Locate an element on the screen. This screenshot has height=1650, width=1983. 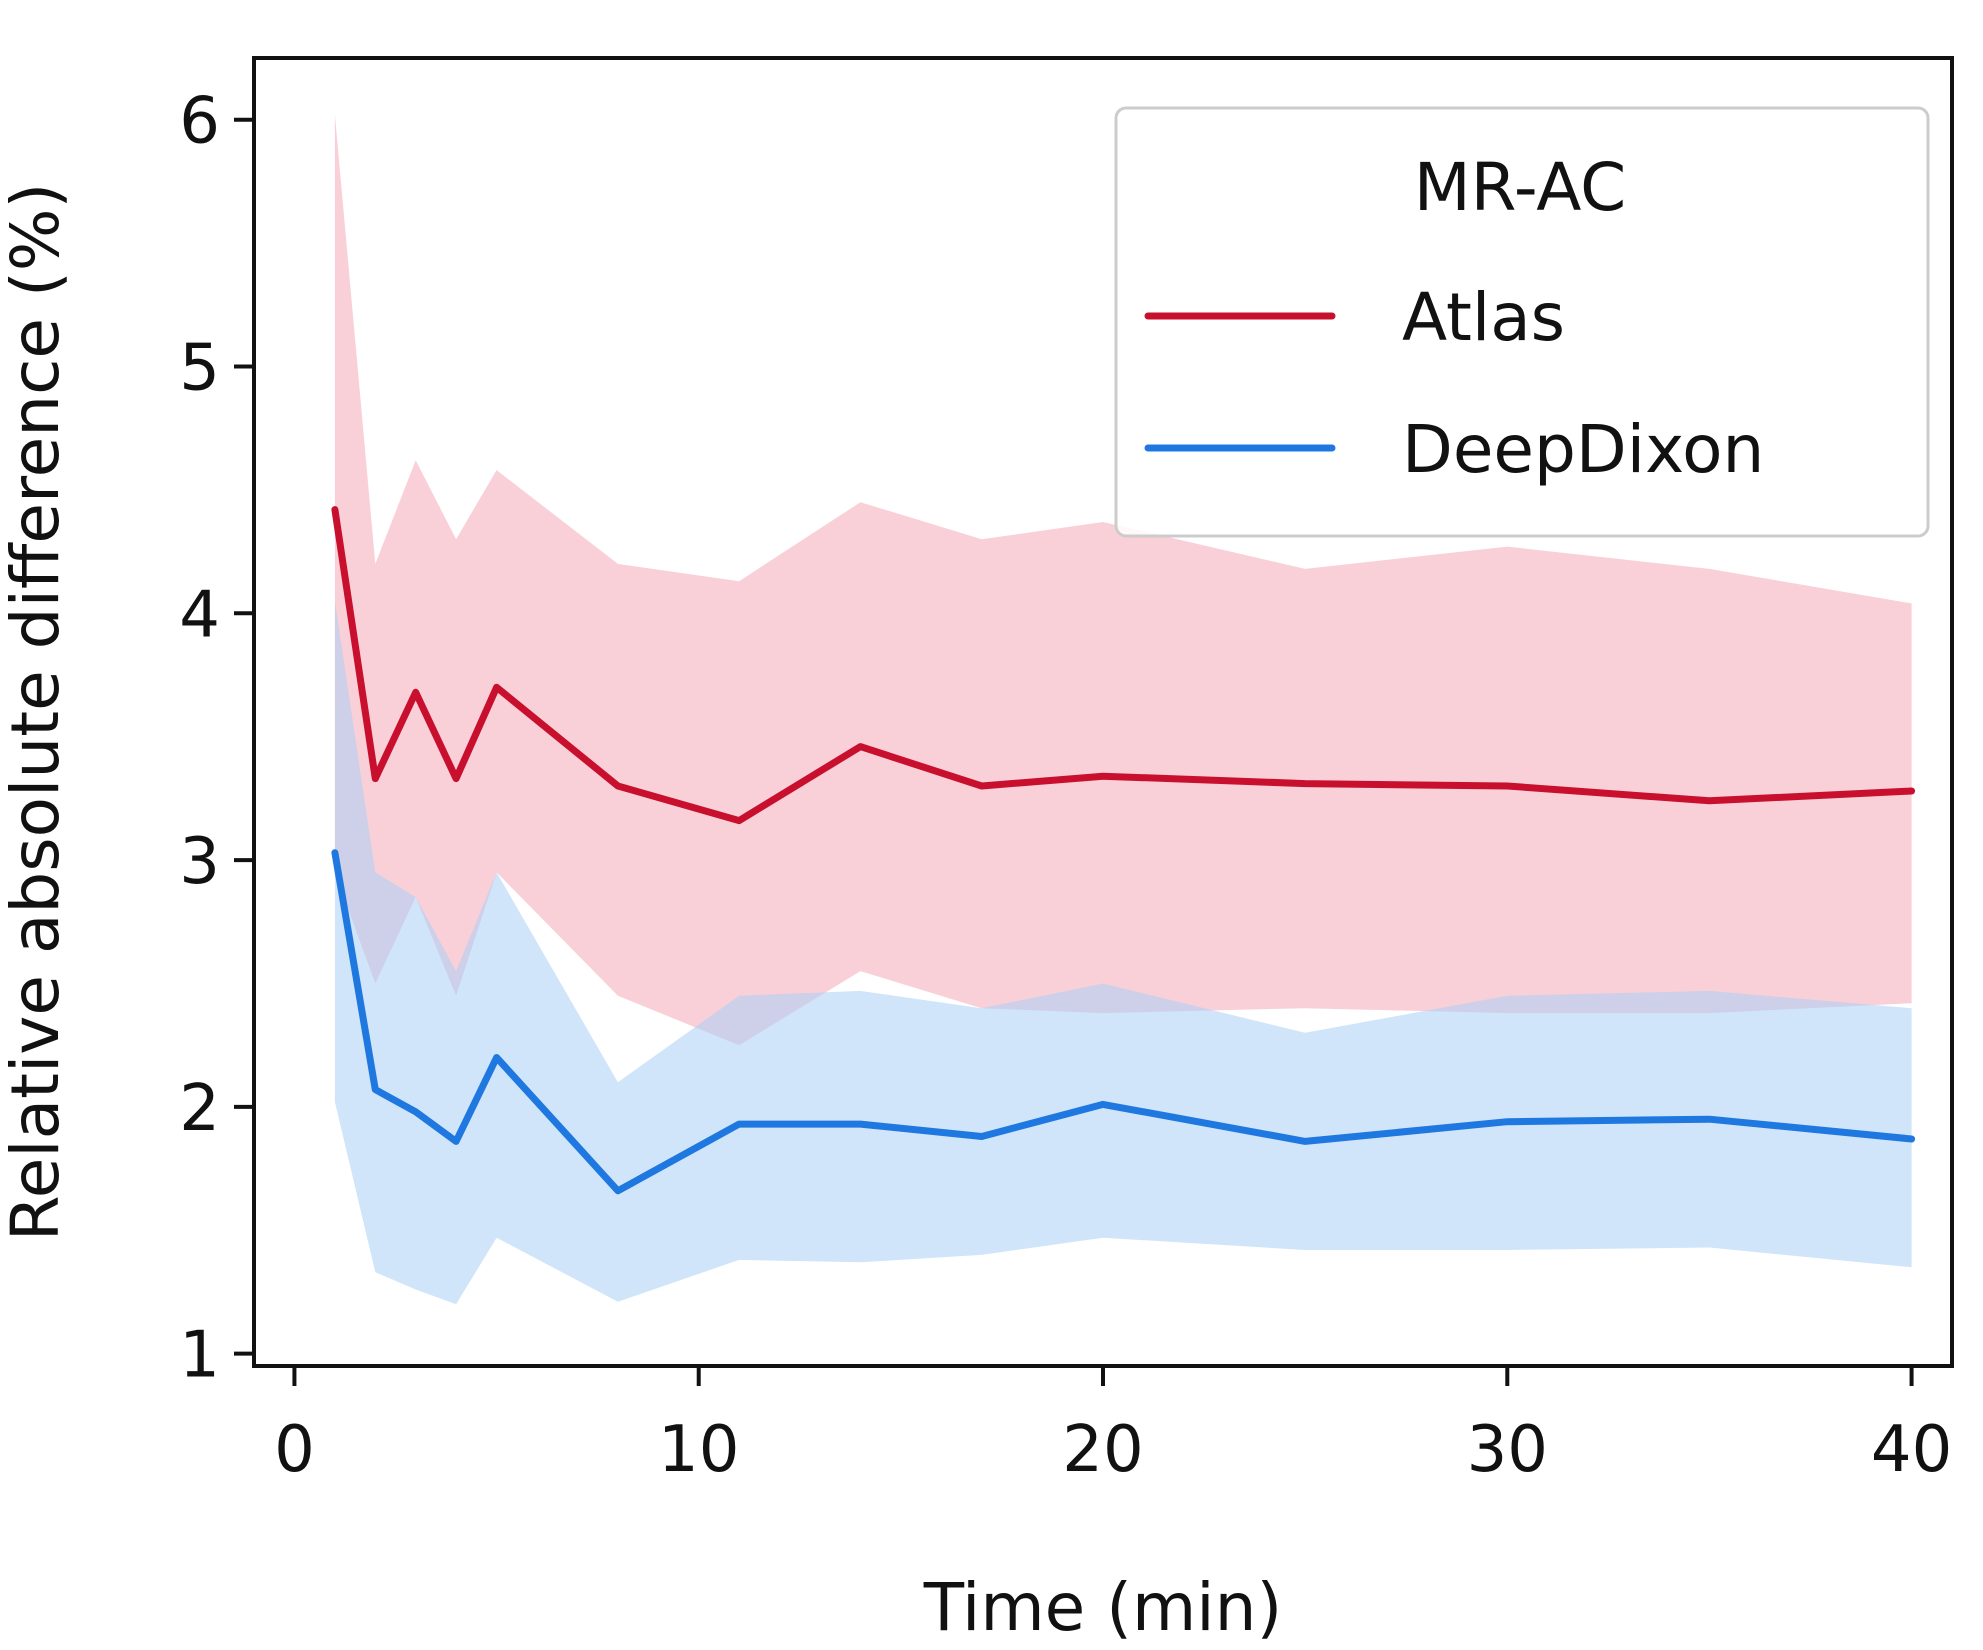
legend-label-atlas: Atlas is located at coordinates (1483, 317).